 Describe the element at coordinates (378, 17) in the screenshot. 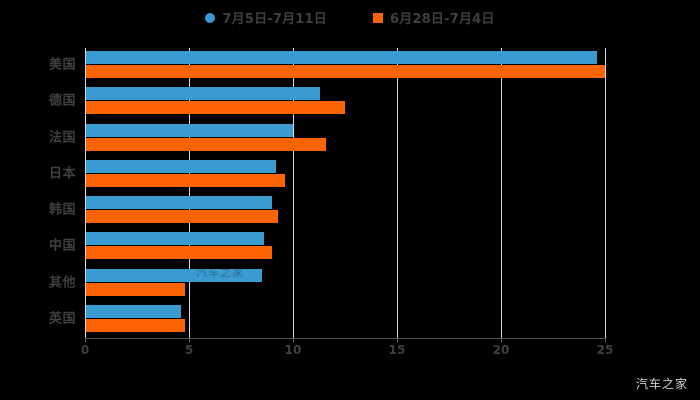

I see `square-marker-icon` at that location.